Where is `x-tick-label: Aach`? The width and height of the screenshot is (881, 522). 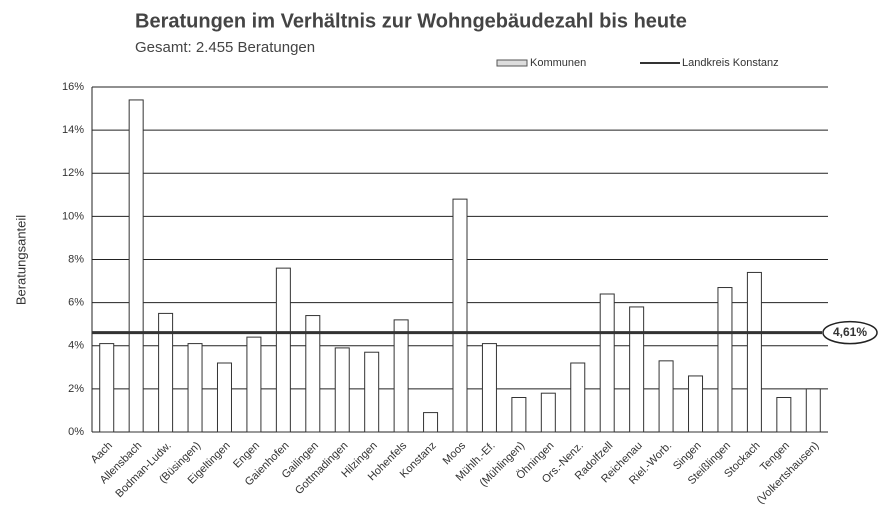
x-tick-label: Aach is located at coordinates (102, 453).